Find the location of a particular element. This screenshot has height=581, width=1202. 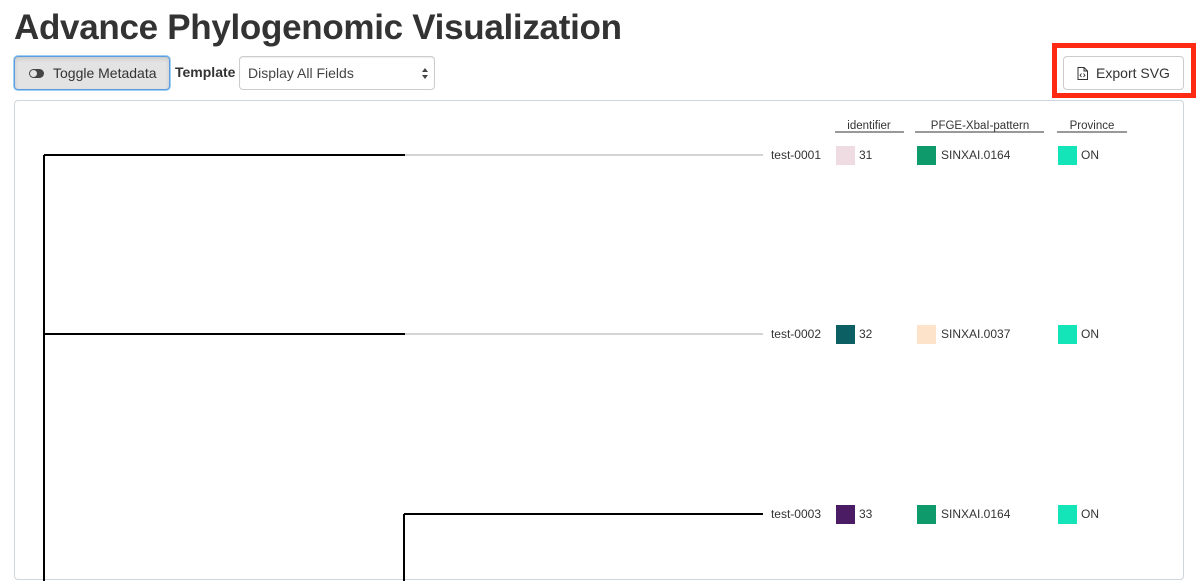

identifier-value: 32 is located at coordinates (866, 334).